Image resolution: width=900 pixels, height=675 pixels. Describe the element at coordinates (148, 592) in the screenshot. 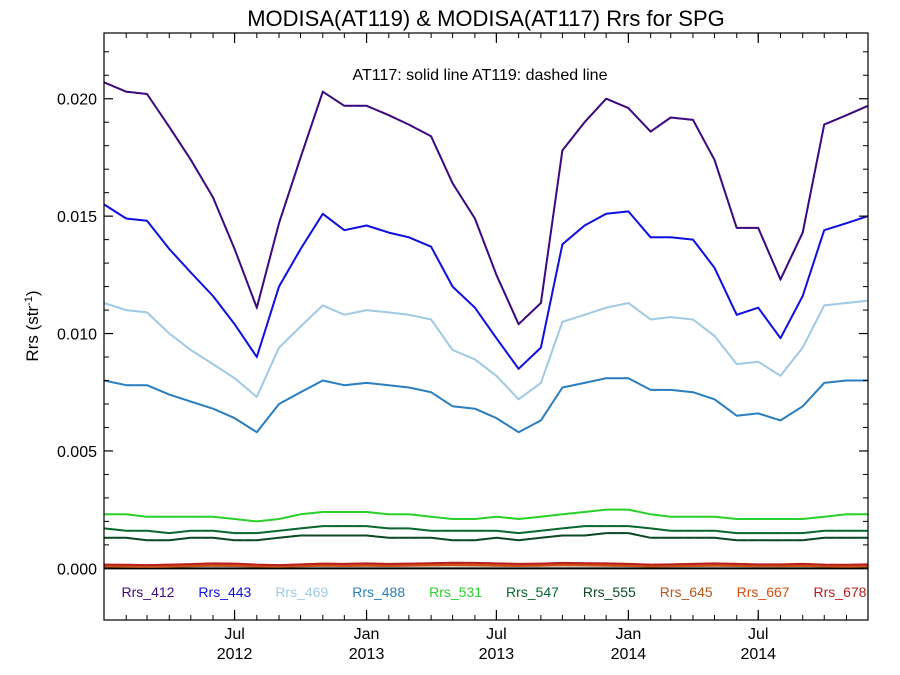

I see `legend-item-rrs-412: Rrs_412` at that location.